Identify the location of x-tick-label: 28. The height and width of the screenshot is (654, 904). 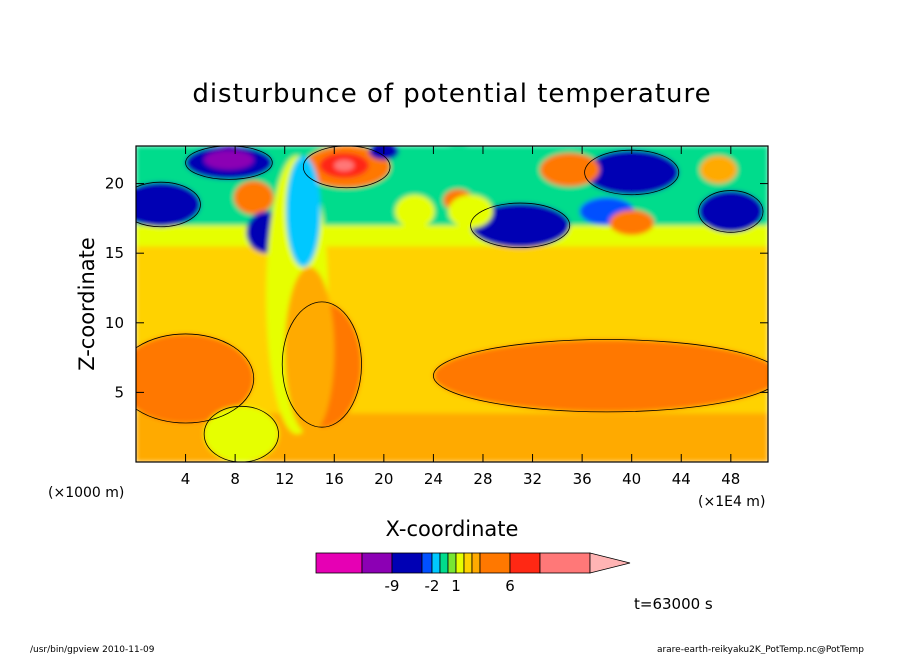
(482, 479).